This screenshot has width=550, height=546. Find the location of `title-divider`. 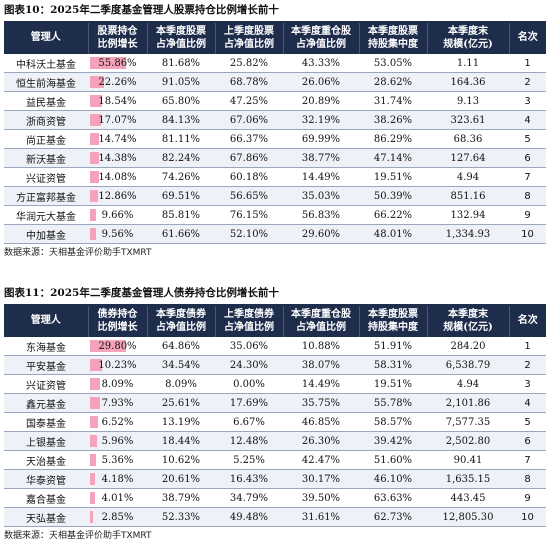

title-divider is located at coordinates (275, 305).